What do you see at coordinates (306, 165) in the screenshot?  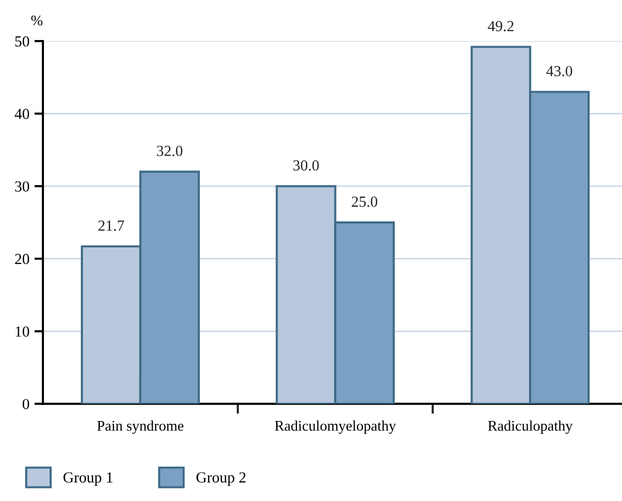 I see `data-label: 30.0` at bounding box center [306, 165].